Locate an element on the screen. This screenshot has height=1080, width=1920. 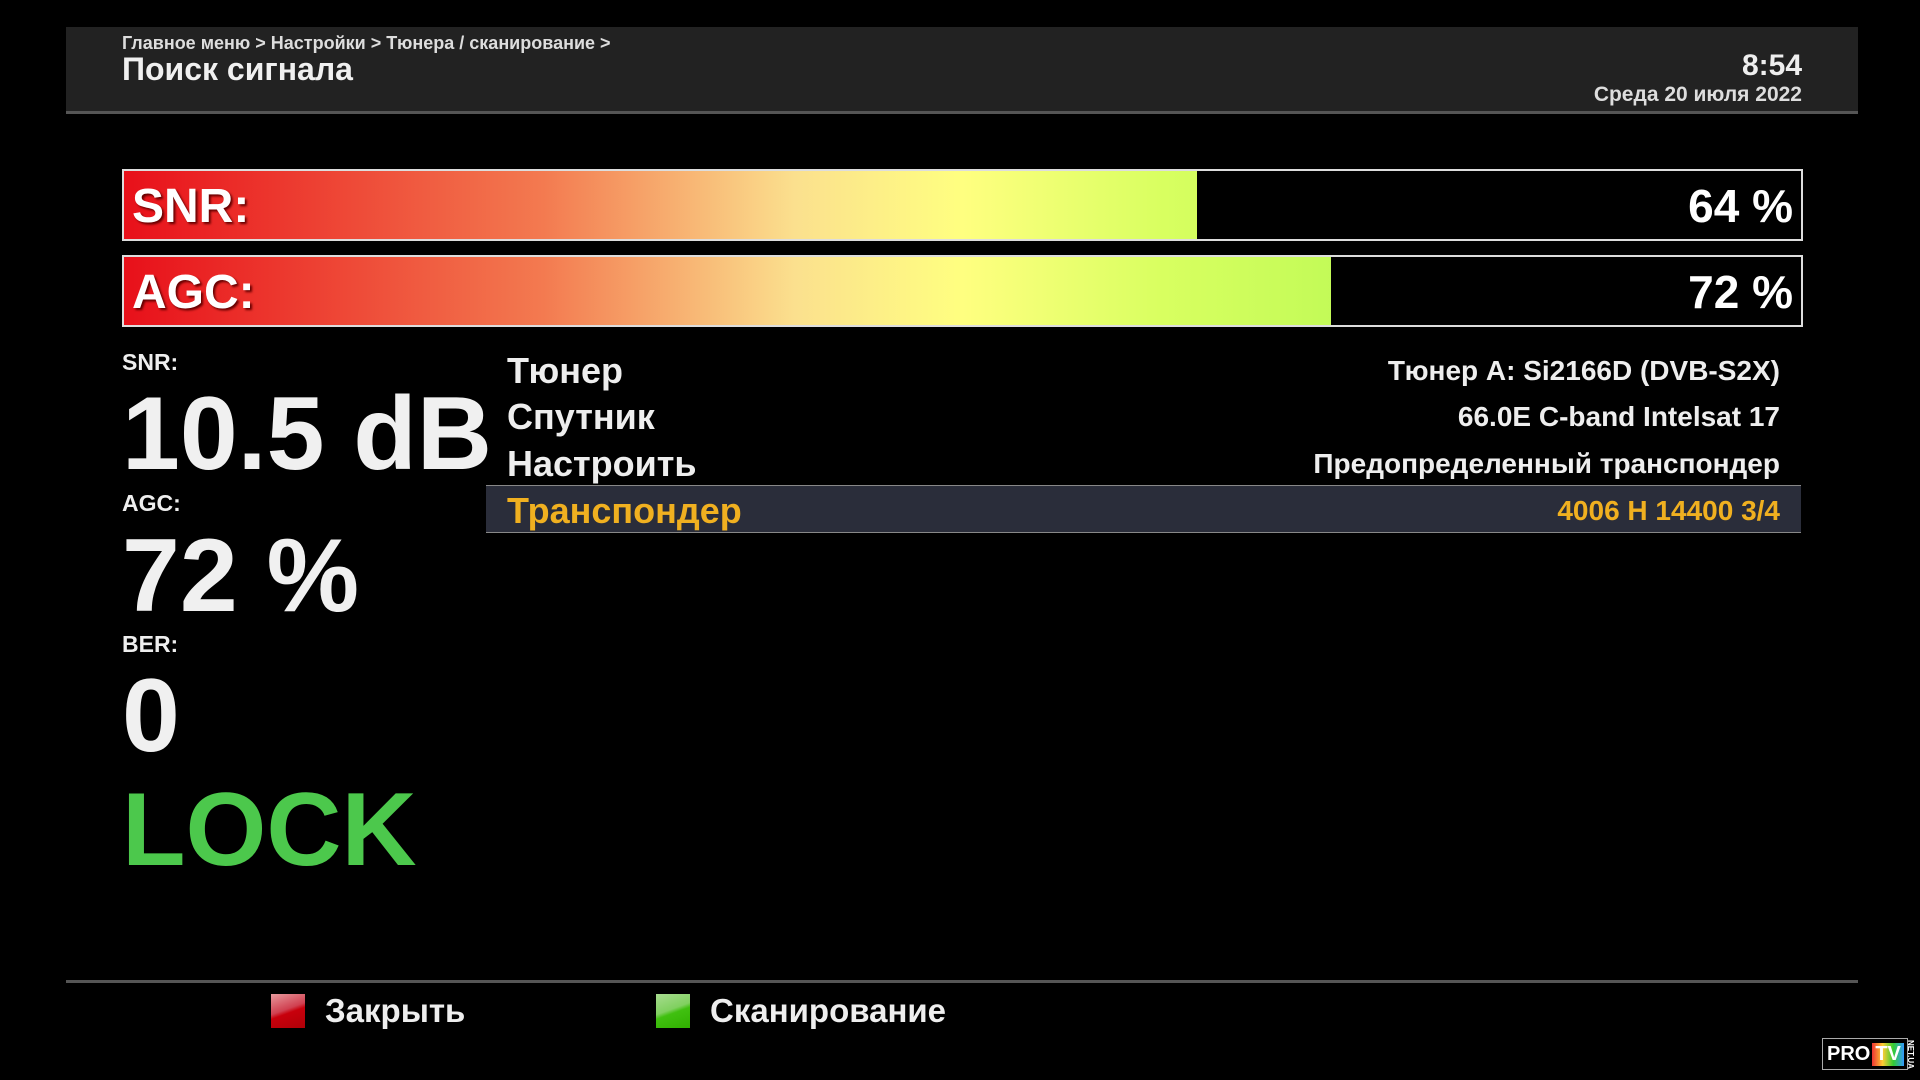
info-value: Тюнер A: Si2166D (DVB-S2X) is located at coordinates (1583, 370).